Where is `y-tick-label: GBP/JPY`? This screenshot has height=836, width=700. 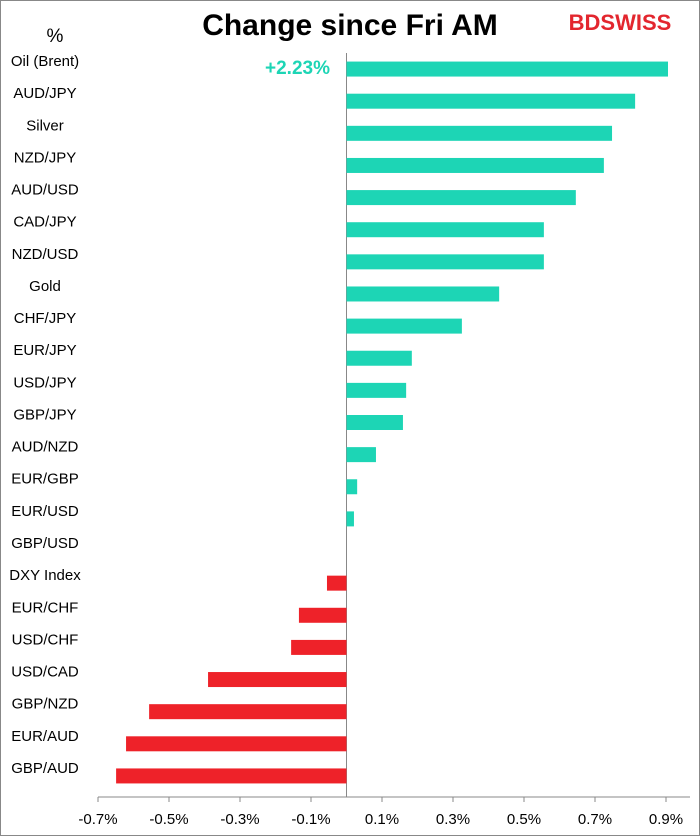 y-tick-label: GBP/JPY is located at coordinates (44, 414).